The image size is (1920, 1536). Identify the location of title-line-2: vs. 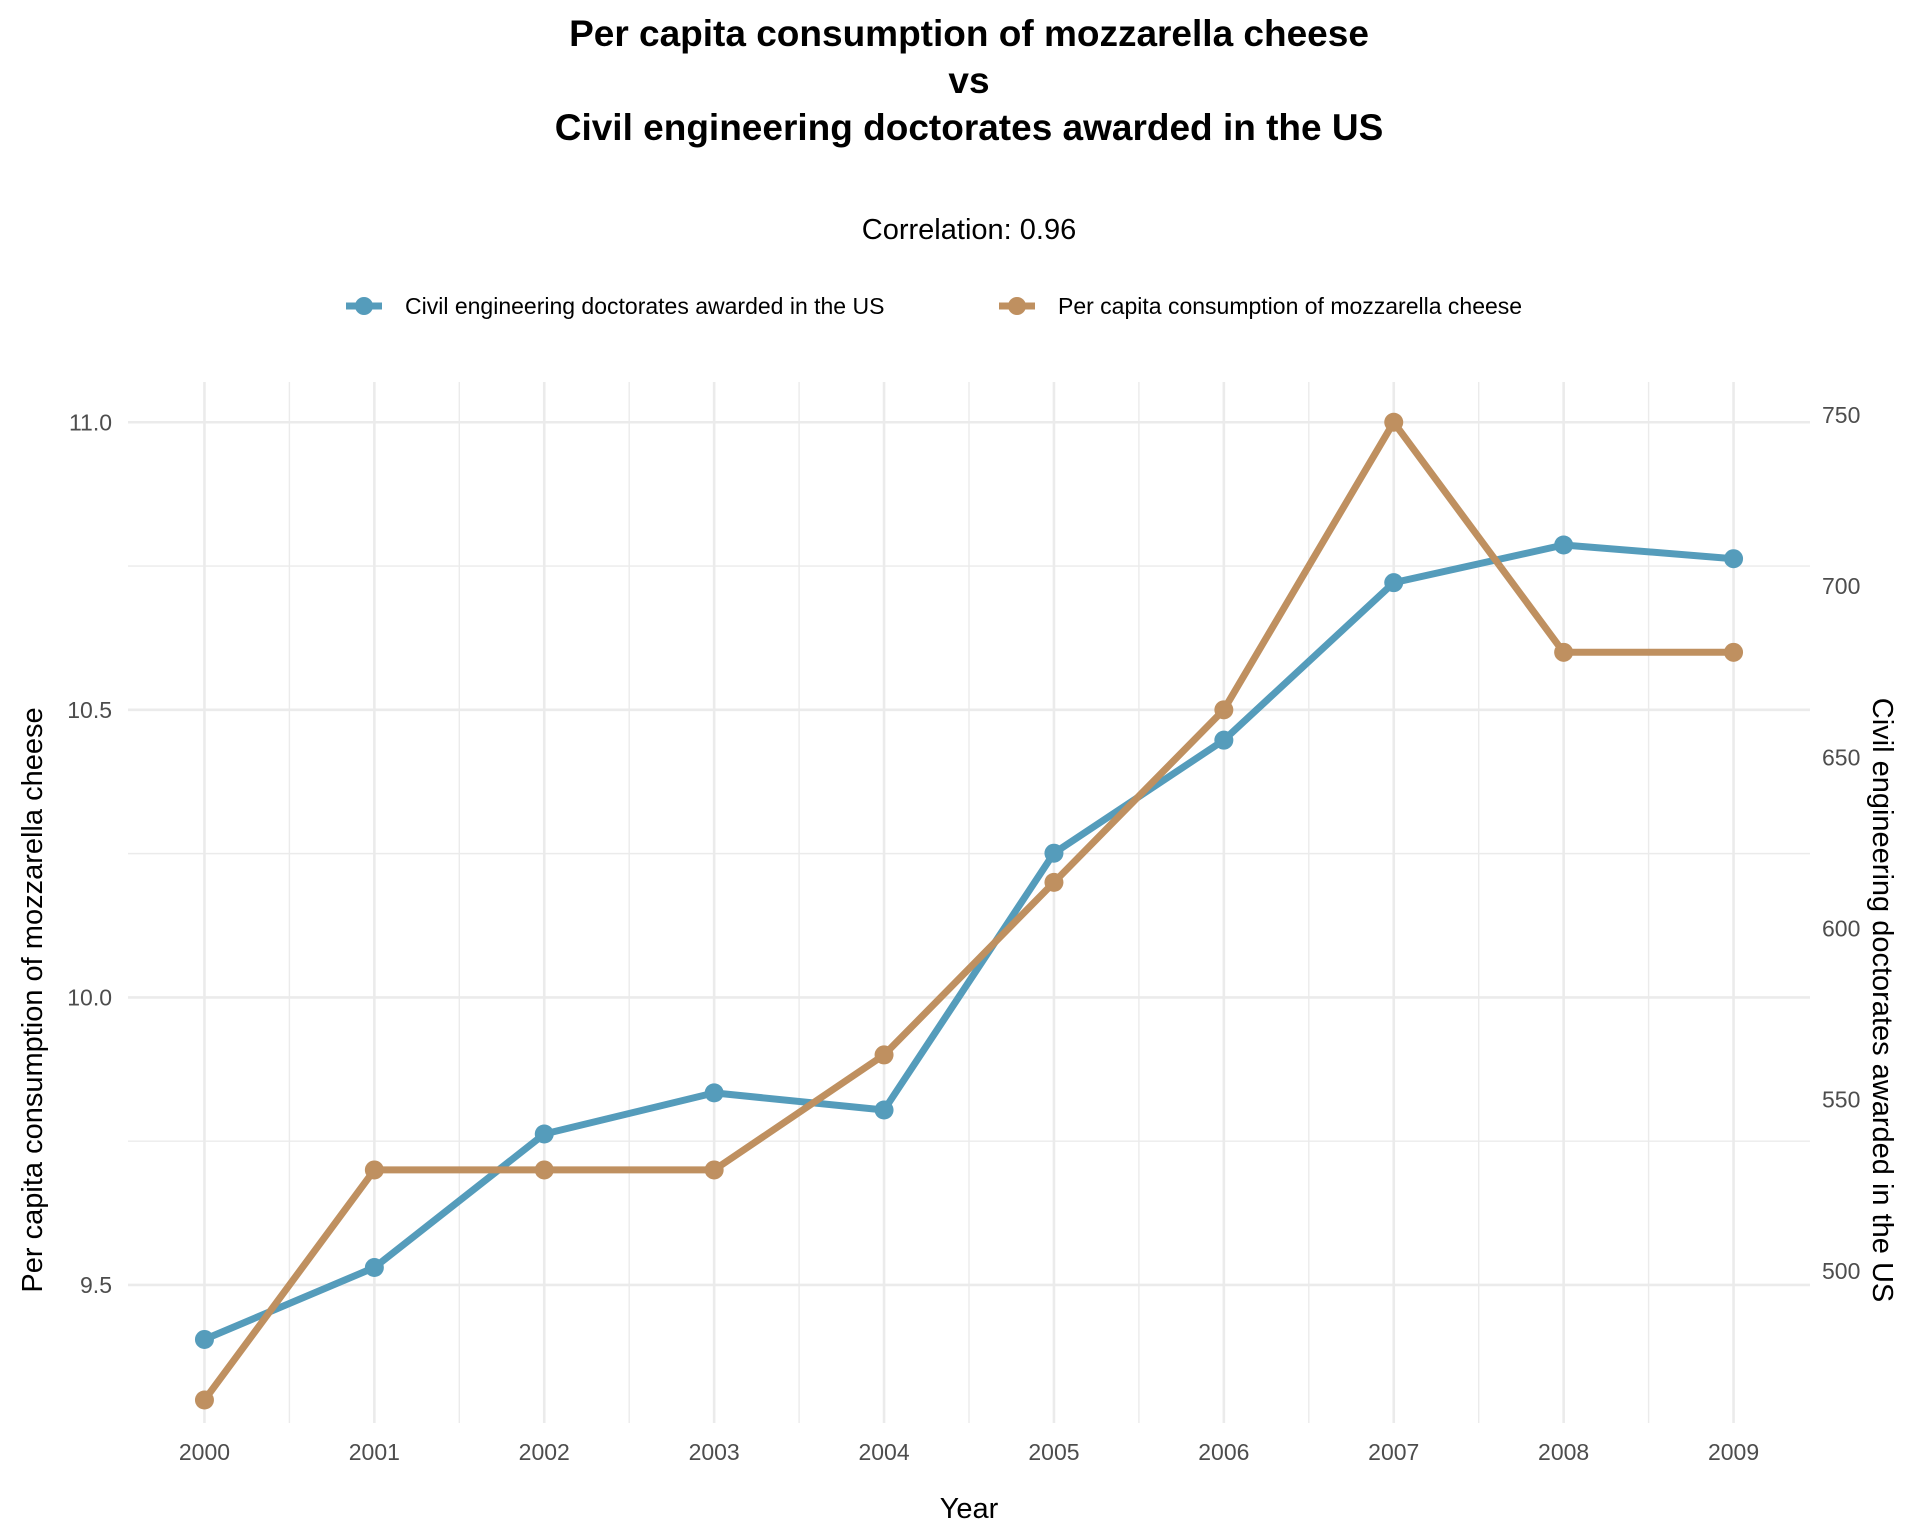
(968, 80).